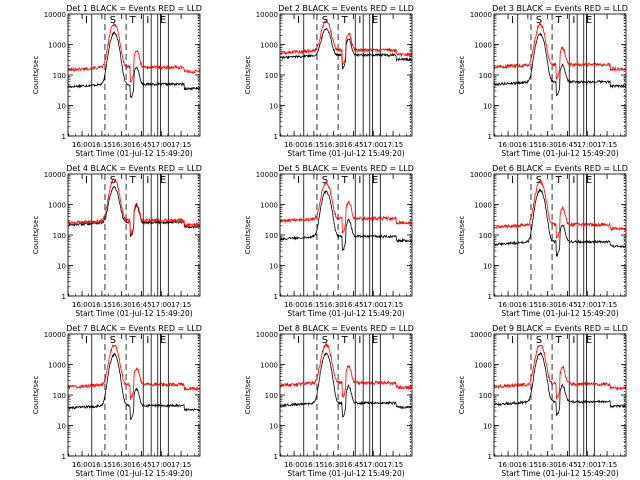  What do you see at coordinates (560, 168) in the screenshot?
I see `panel-title: Det 6 BLACK = Events RED = LLD` at bounding box center [560, 168].